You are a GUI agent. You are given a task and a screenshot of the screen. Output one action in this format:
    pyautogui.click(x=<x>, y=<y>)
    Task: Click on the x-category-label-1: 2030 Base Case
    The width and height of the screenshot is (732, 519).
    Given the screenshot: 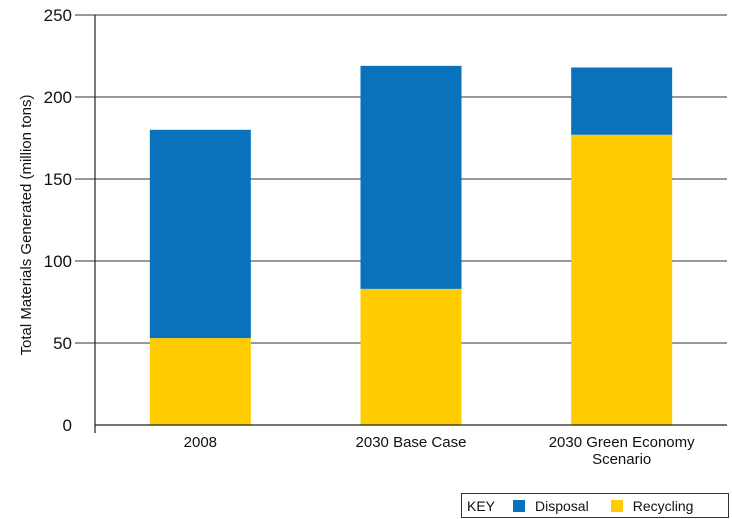 What is the action you would take?
    pyautogui.click(x=411, y=442)
    